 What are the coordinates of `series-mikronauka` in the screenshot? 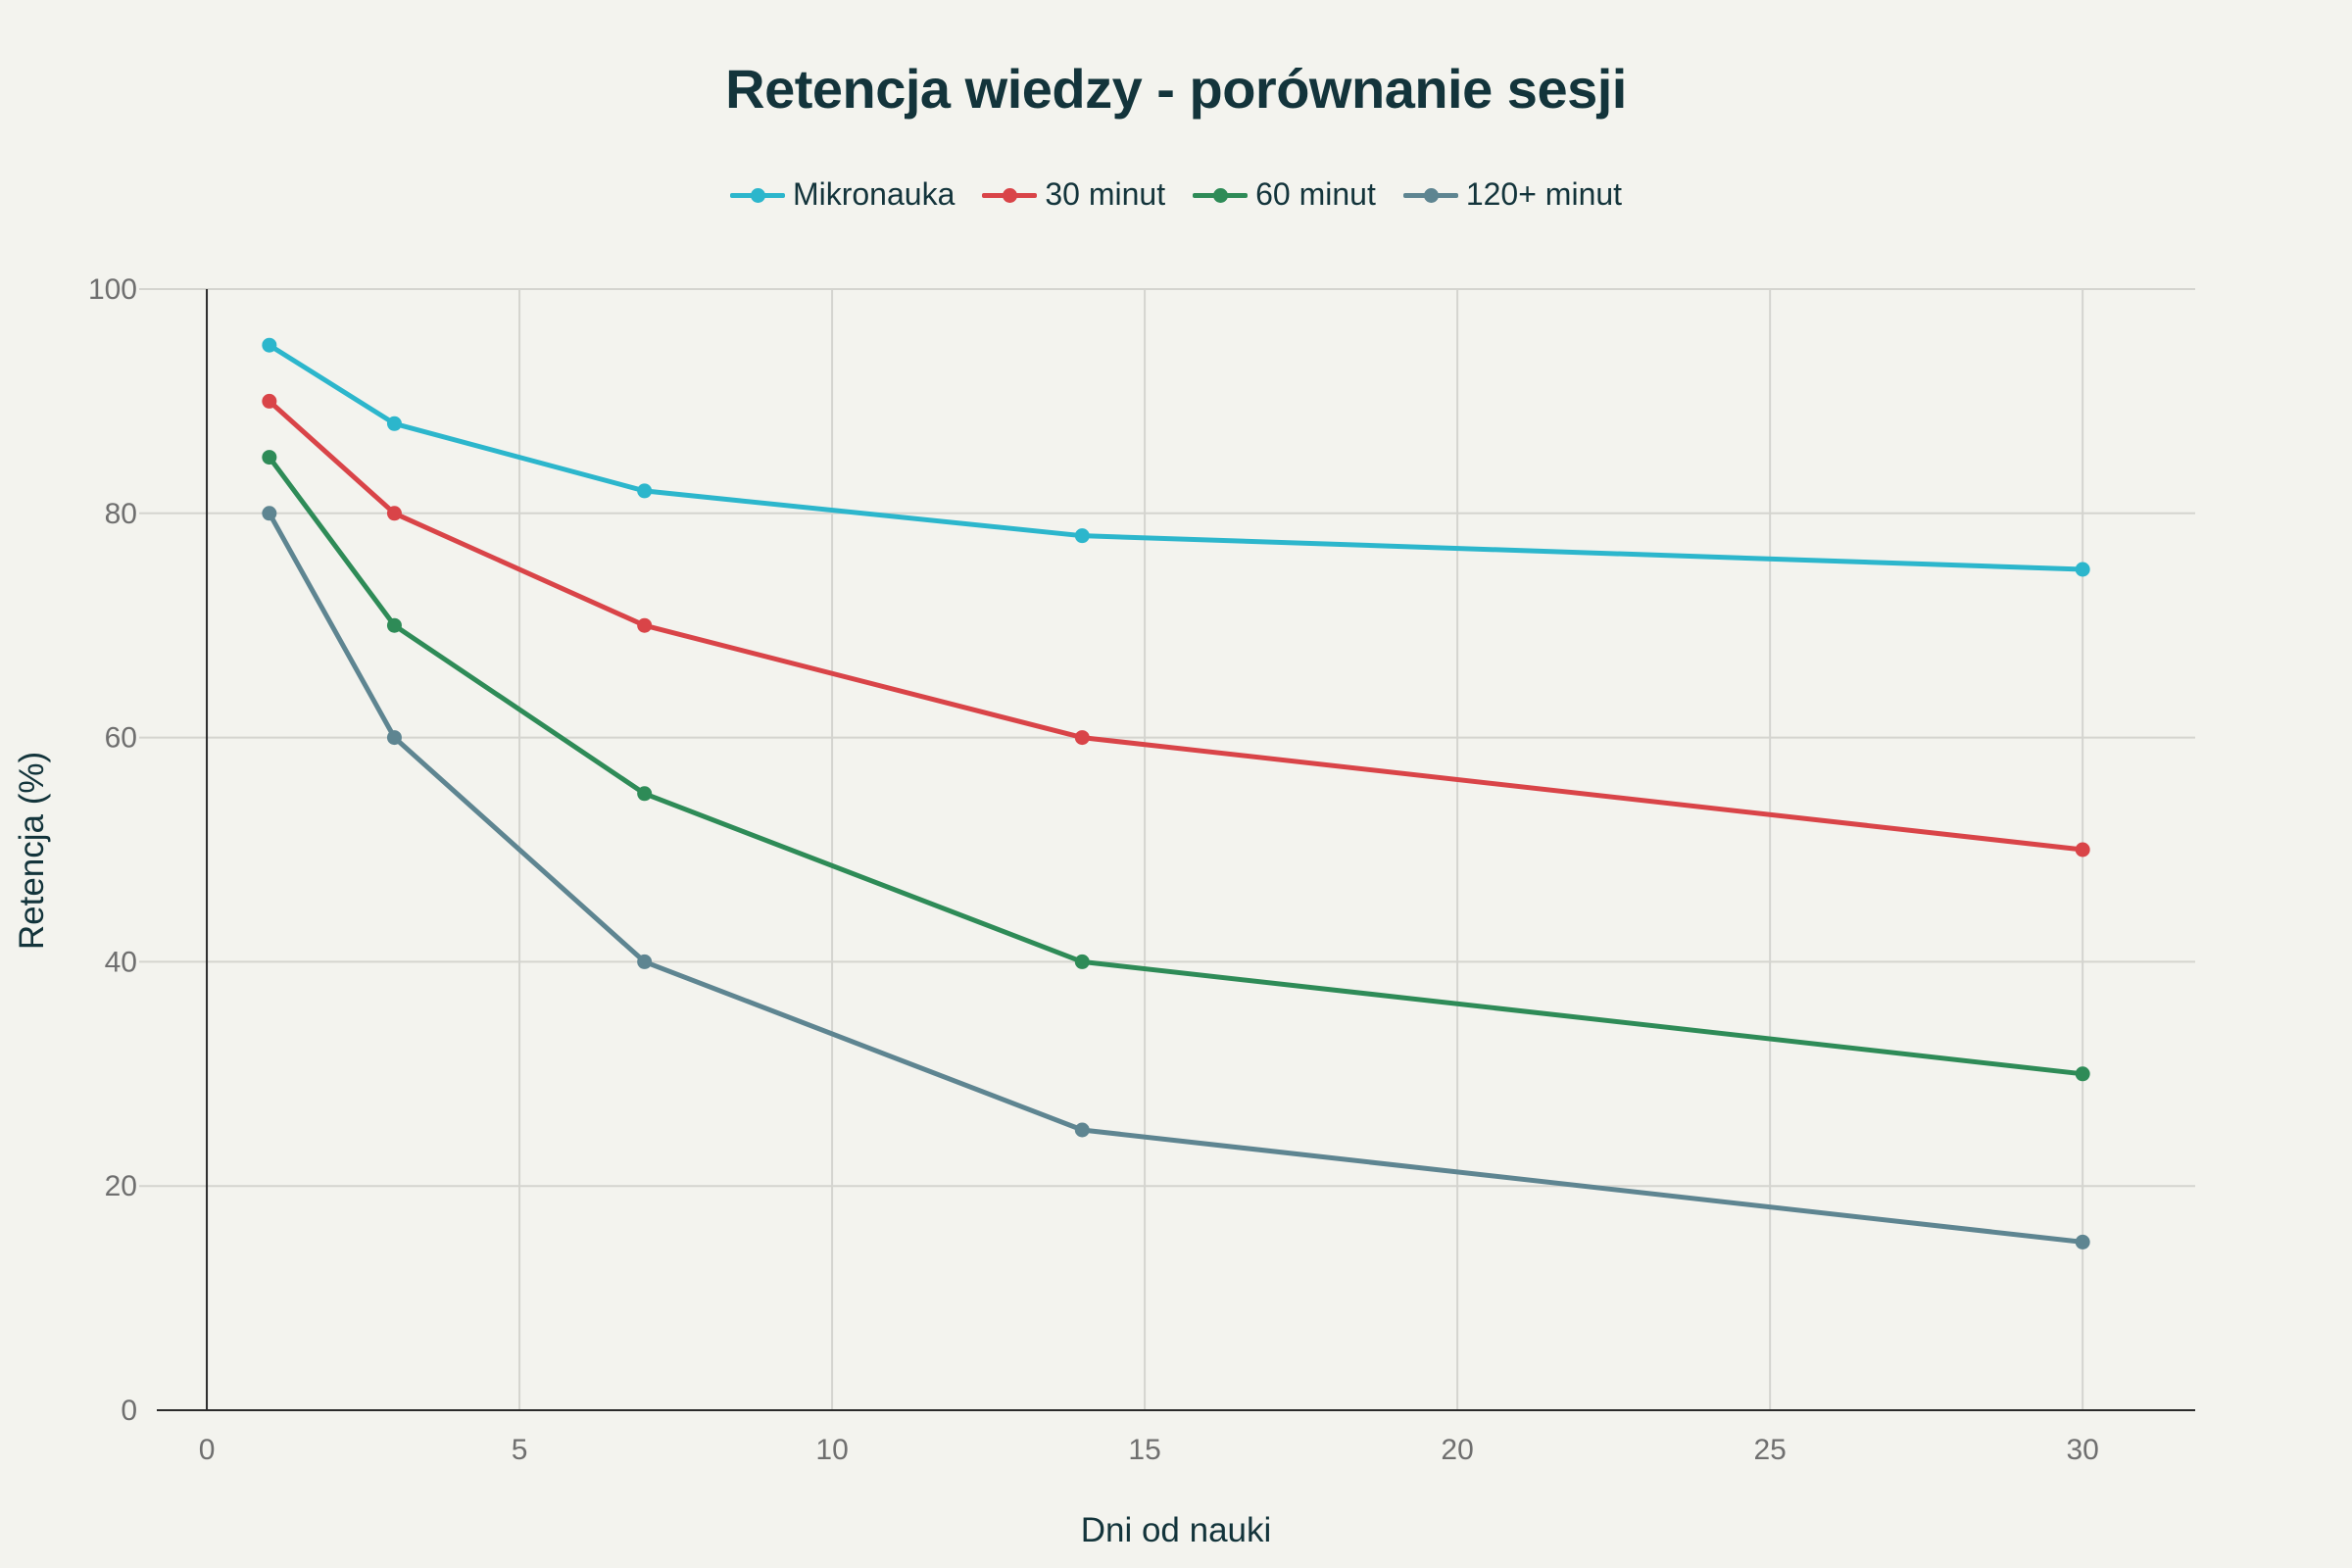 It's located at (1176, 457).